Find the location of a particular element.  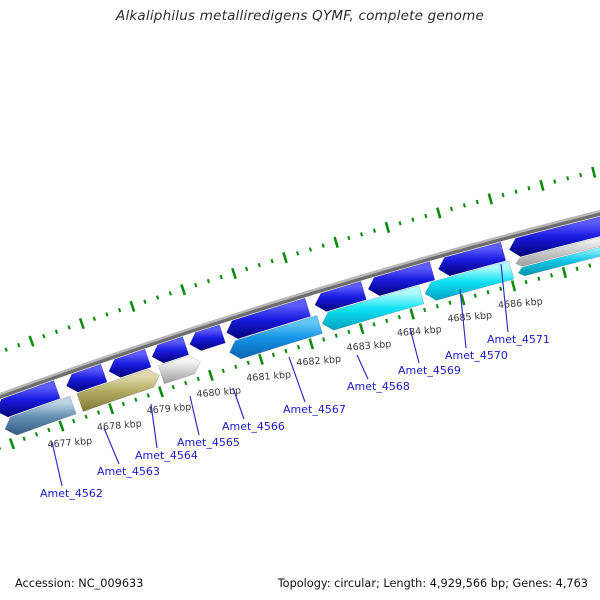

kbp-label: 4681 kbp is located at coordinates (269, 376).